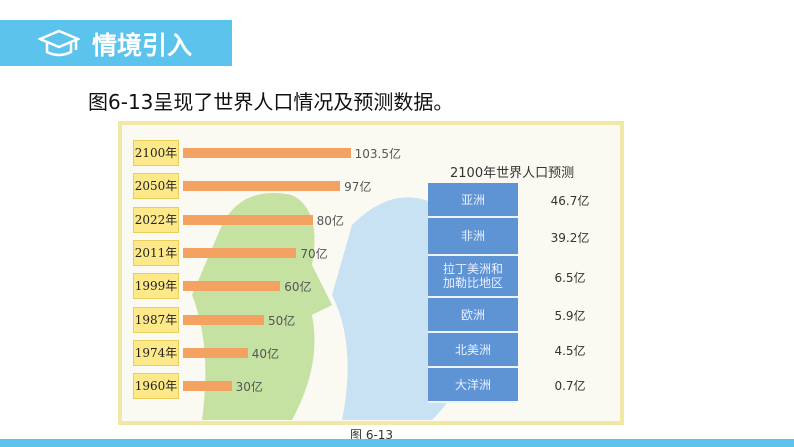  What do you see at coordinates (314, 253) in the screenshot?
I see `value-label: 70亿` at bounding box center [314, 253].